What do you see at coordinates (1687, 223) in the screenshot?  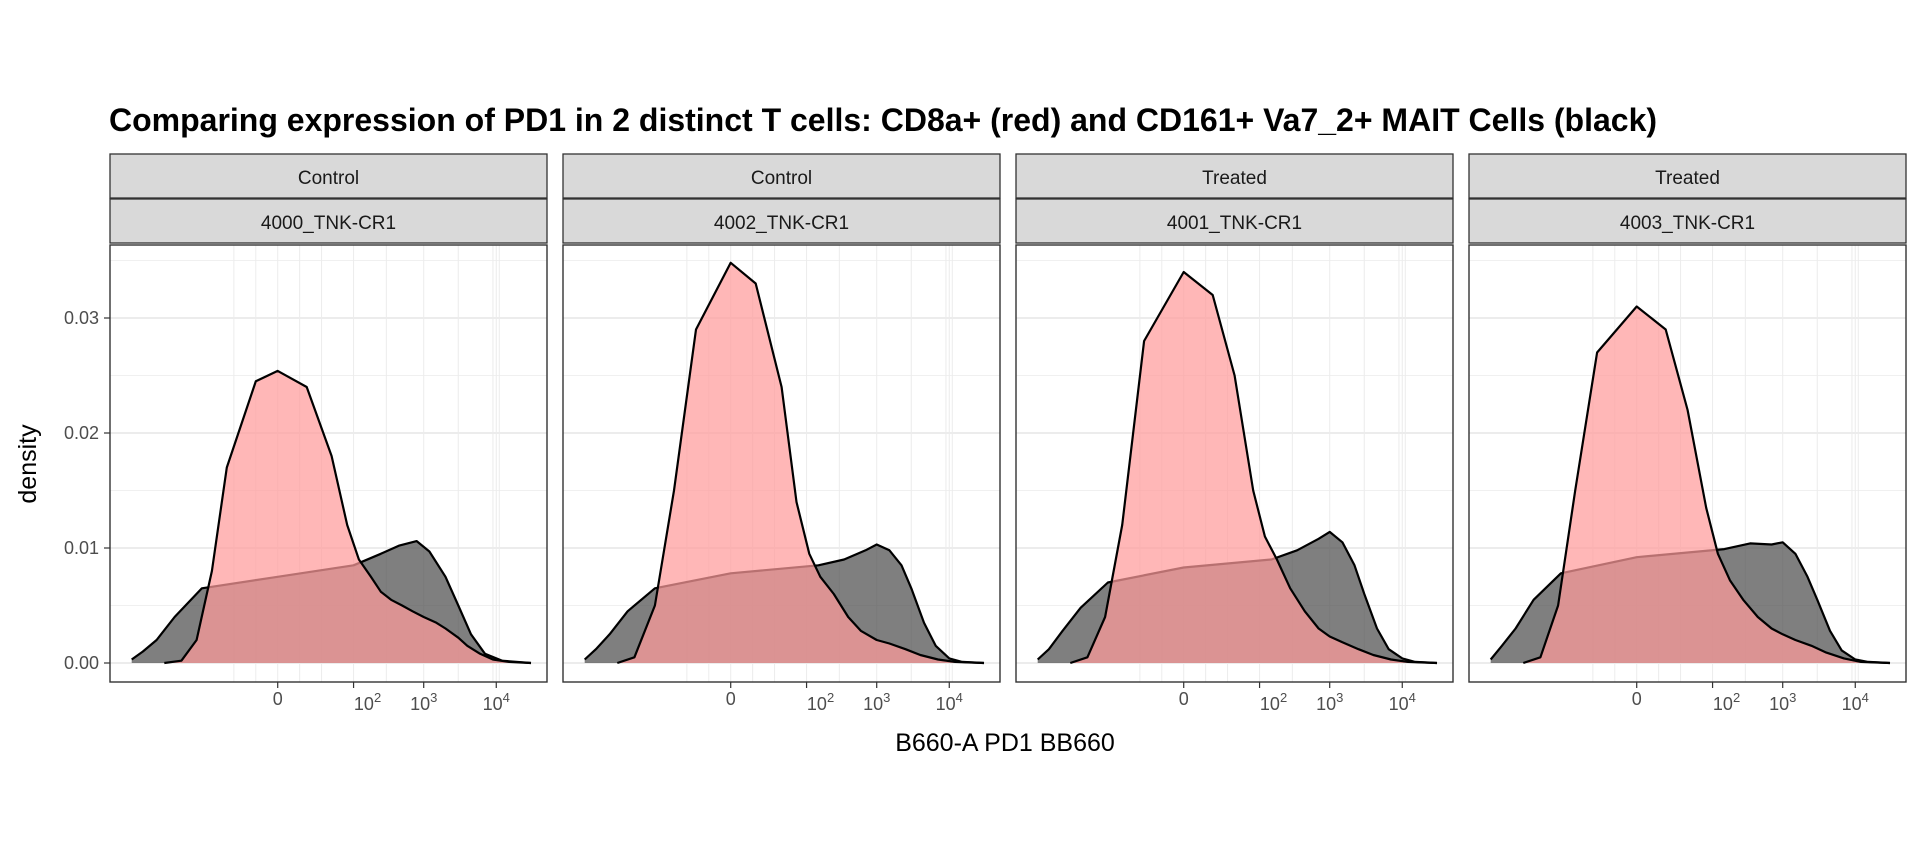 I see `strip-sample-label: 4003_TNK-CR1` at bounding box center [1687, 223].